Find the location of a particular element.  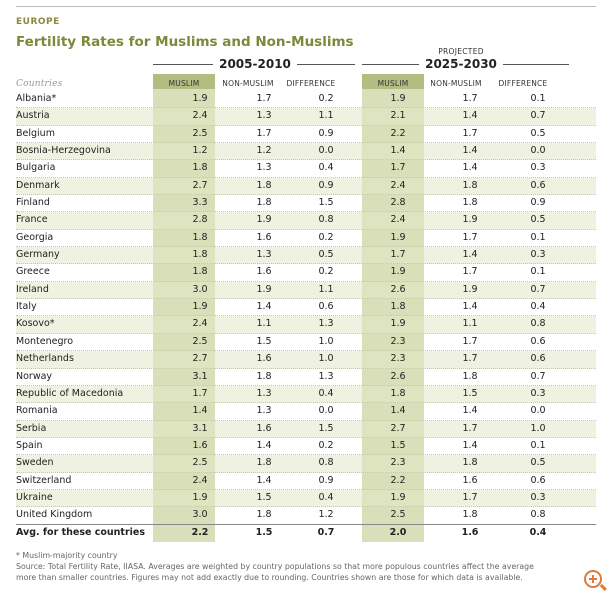

avg-muslim-2005: 2.2 is located at coordinates (200, 532).